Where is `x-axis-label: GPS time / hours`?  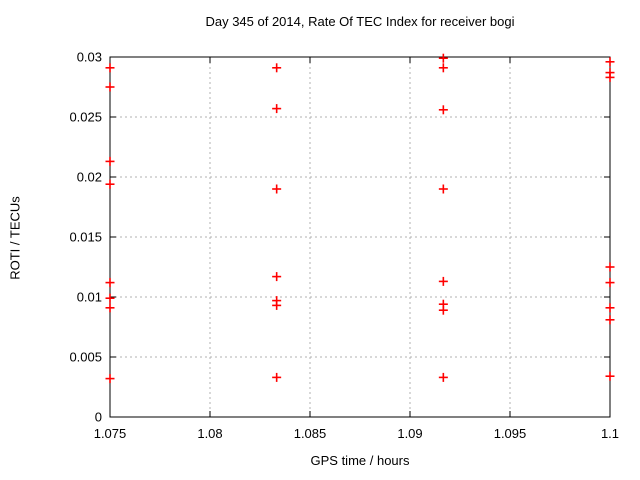 x-axis-label: GPS time / hours is located at coordinates (360, 460).